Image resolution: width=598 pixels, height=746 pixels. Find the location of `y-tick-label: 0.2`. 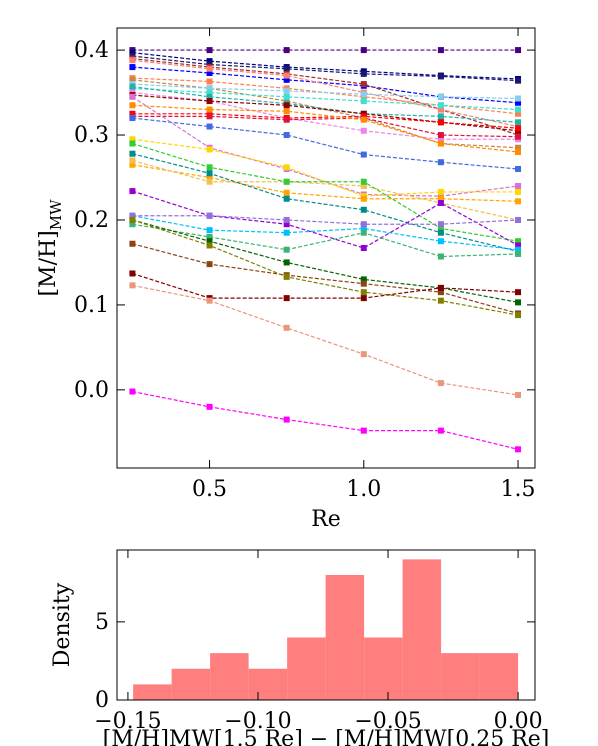

y-tick-label: 0.2 is located at coordinates (91, 220).